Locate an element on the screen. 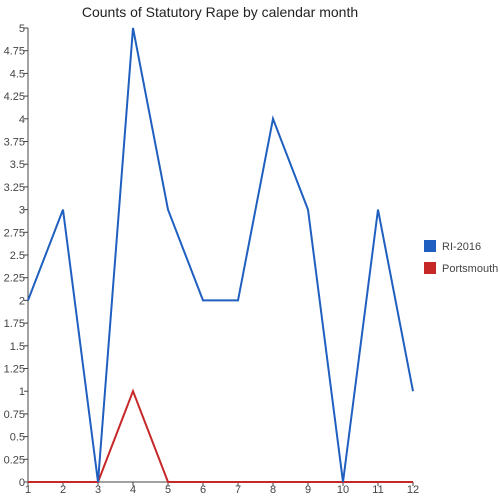  legend: RI-2016 Portsmouth is located at coordinates (461, 257).